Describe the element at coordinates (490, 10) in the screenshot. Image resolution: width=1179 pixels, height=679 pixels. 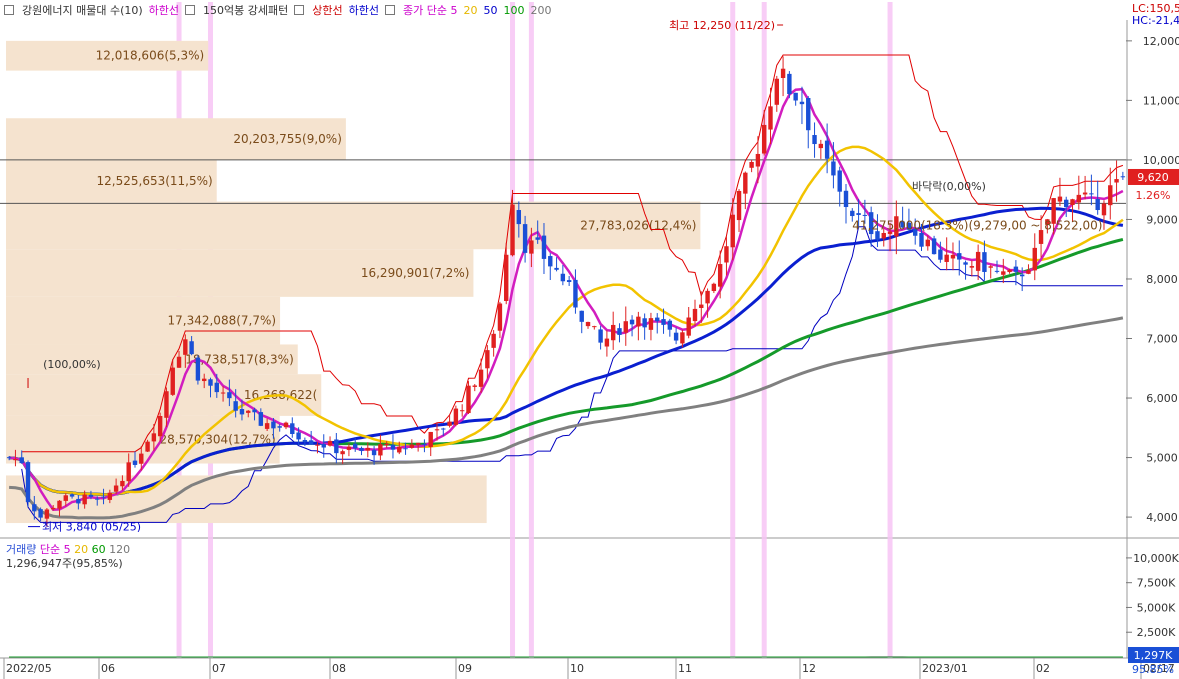
I see `legend-ma50: 50` at that location.